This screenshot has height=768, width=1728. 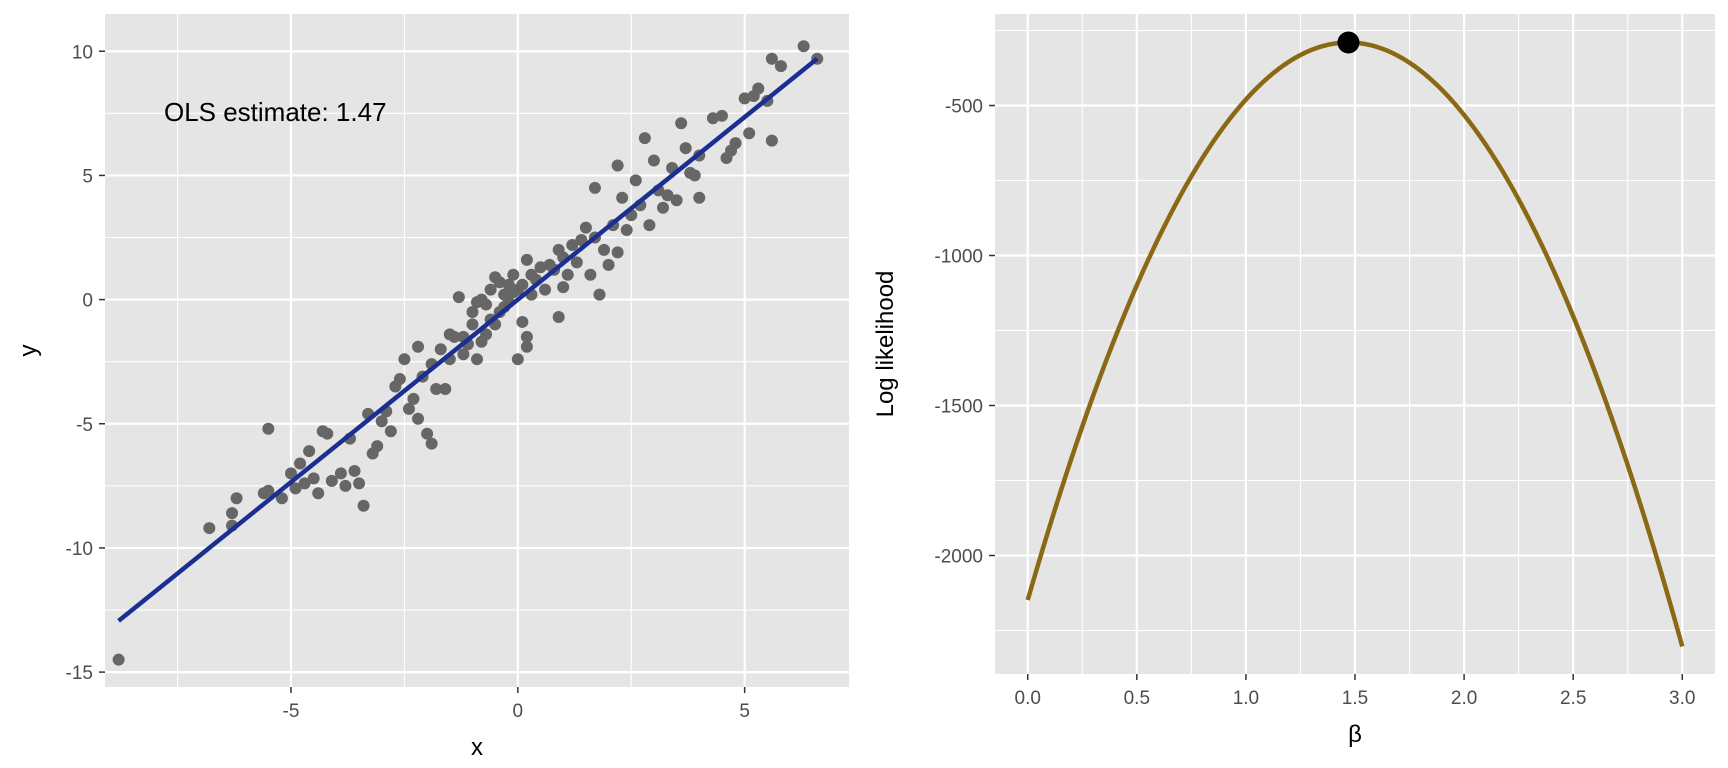 What do you see at coordinates (964, 107) in the screenshot?
I see `likelihood-y-tick-label: -500` at bounding box center [964, 107].